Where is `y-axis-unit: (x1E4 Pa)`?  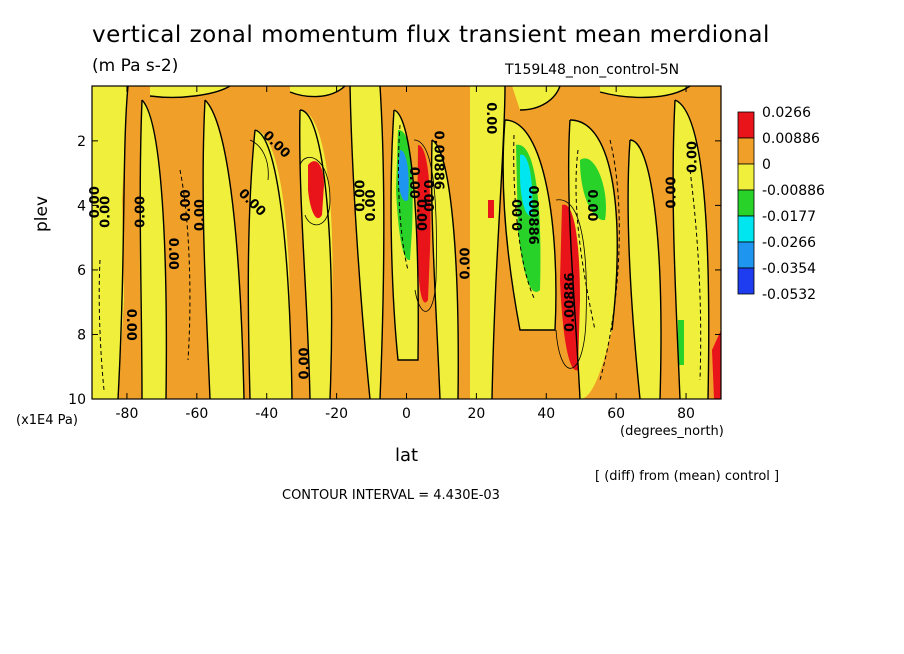
y-axis-unit: (x1E4 Pa) is located at coordinates (47, 420).